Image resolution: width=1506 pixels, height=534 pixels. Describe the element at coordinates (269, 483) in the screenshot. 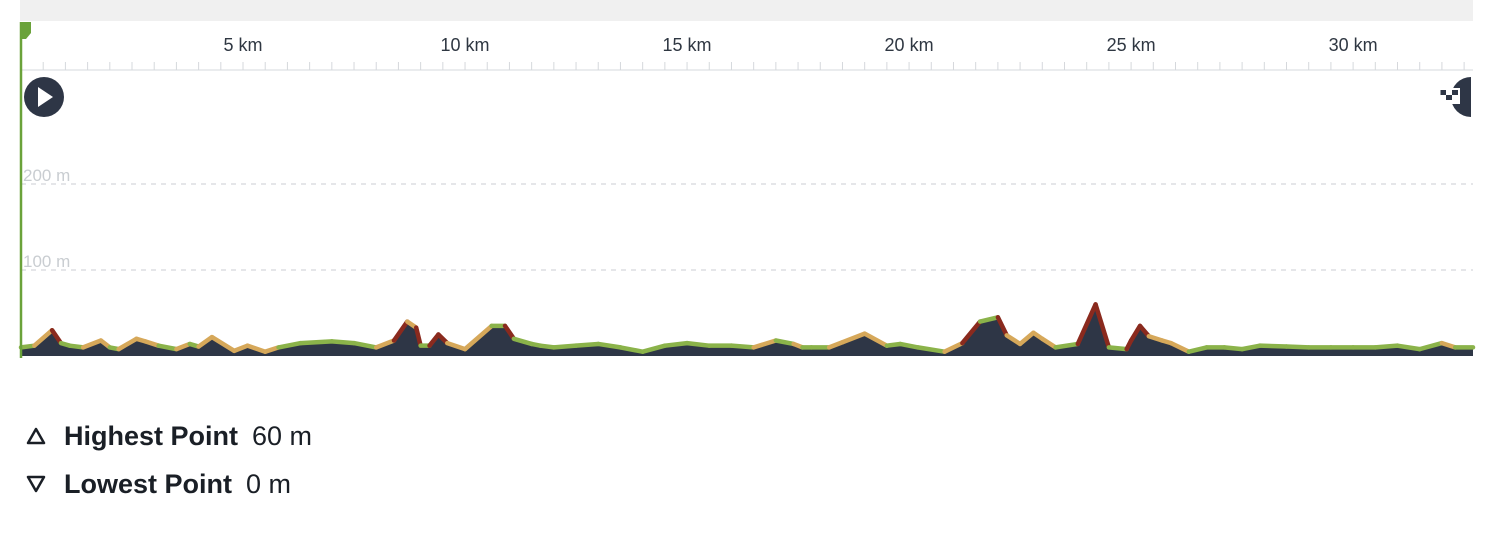

I see `lowest-point-value: 0 m` at that location.